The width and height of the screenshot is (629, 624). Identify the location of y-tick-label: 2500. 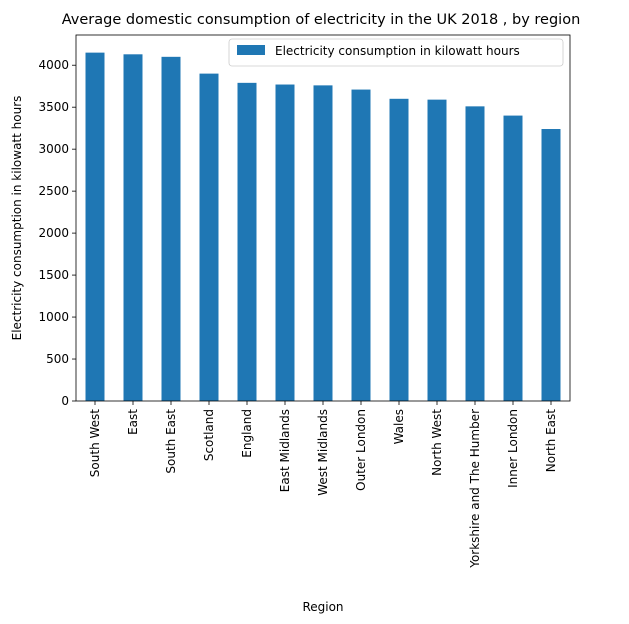
(53, 191).